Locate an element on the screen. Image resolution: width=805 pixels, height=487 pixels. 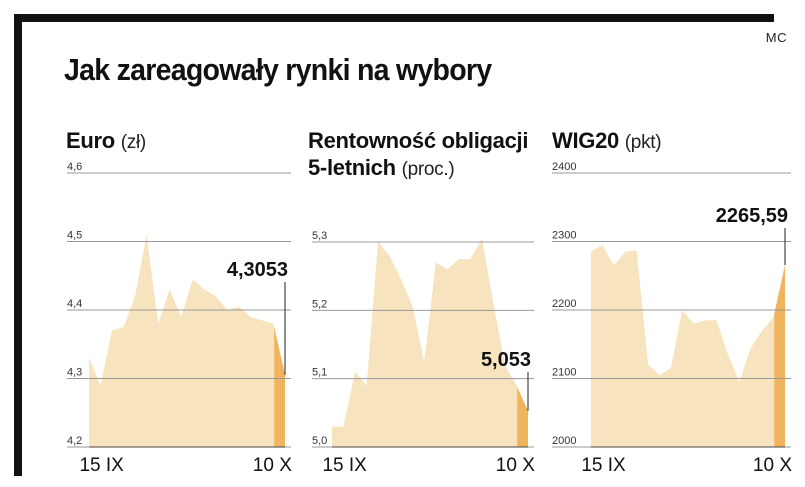
panel-title-wig20: WIG20 (pkt) is located at coordinates (607, 141).